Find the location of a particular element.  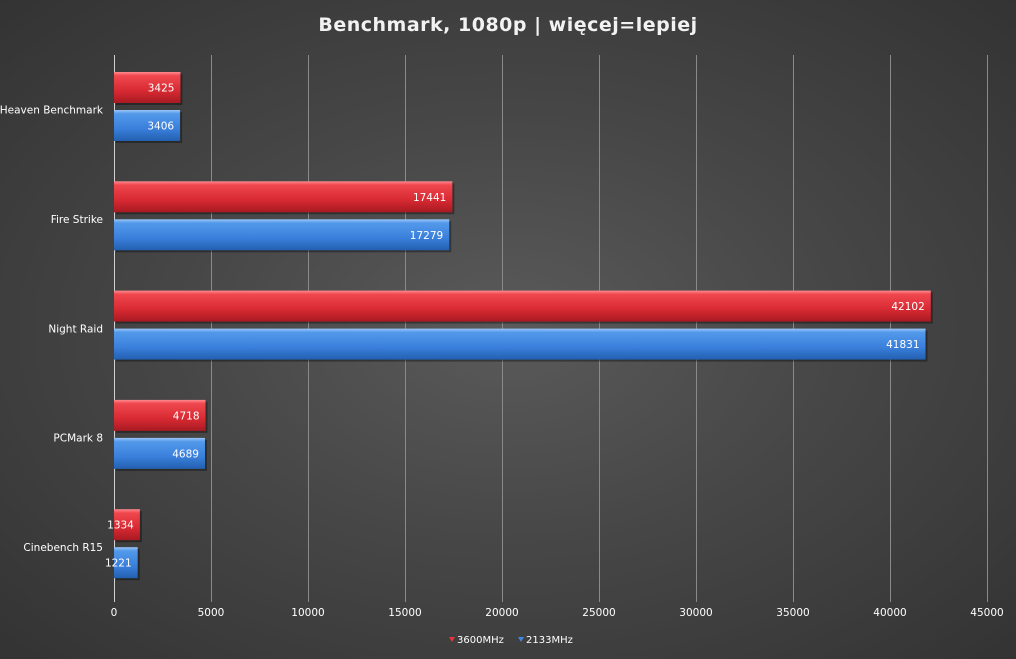

bar-value-label: 17279 is located at coordinates (426, 236).